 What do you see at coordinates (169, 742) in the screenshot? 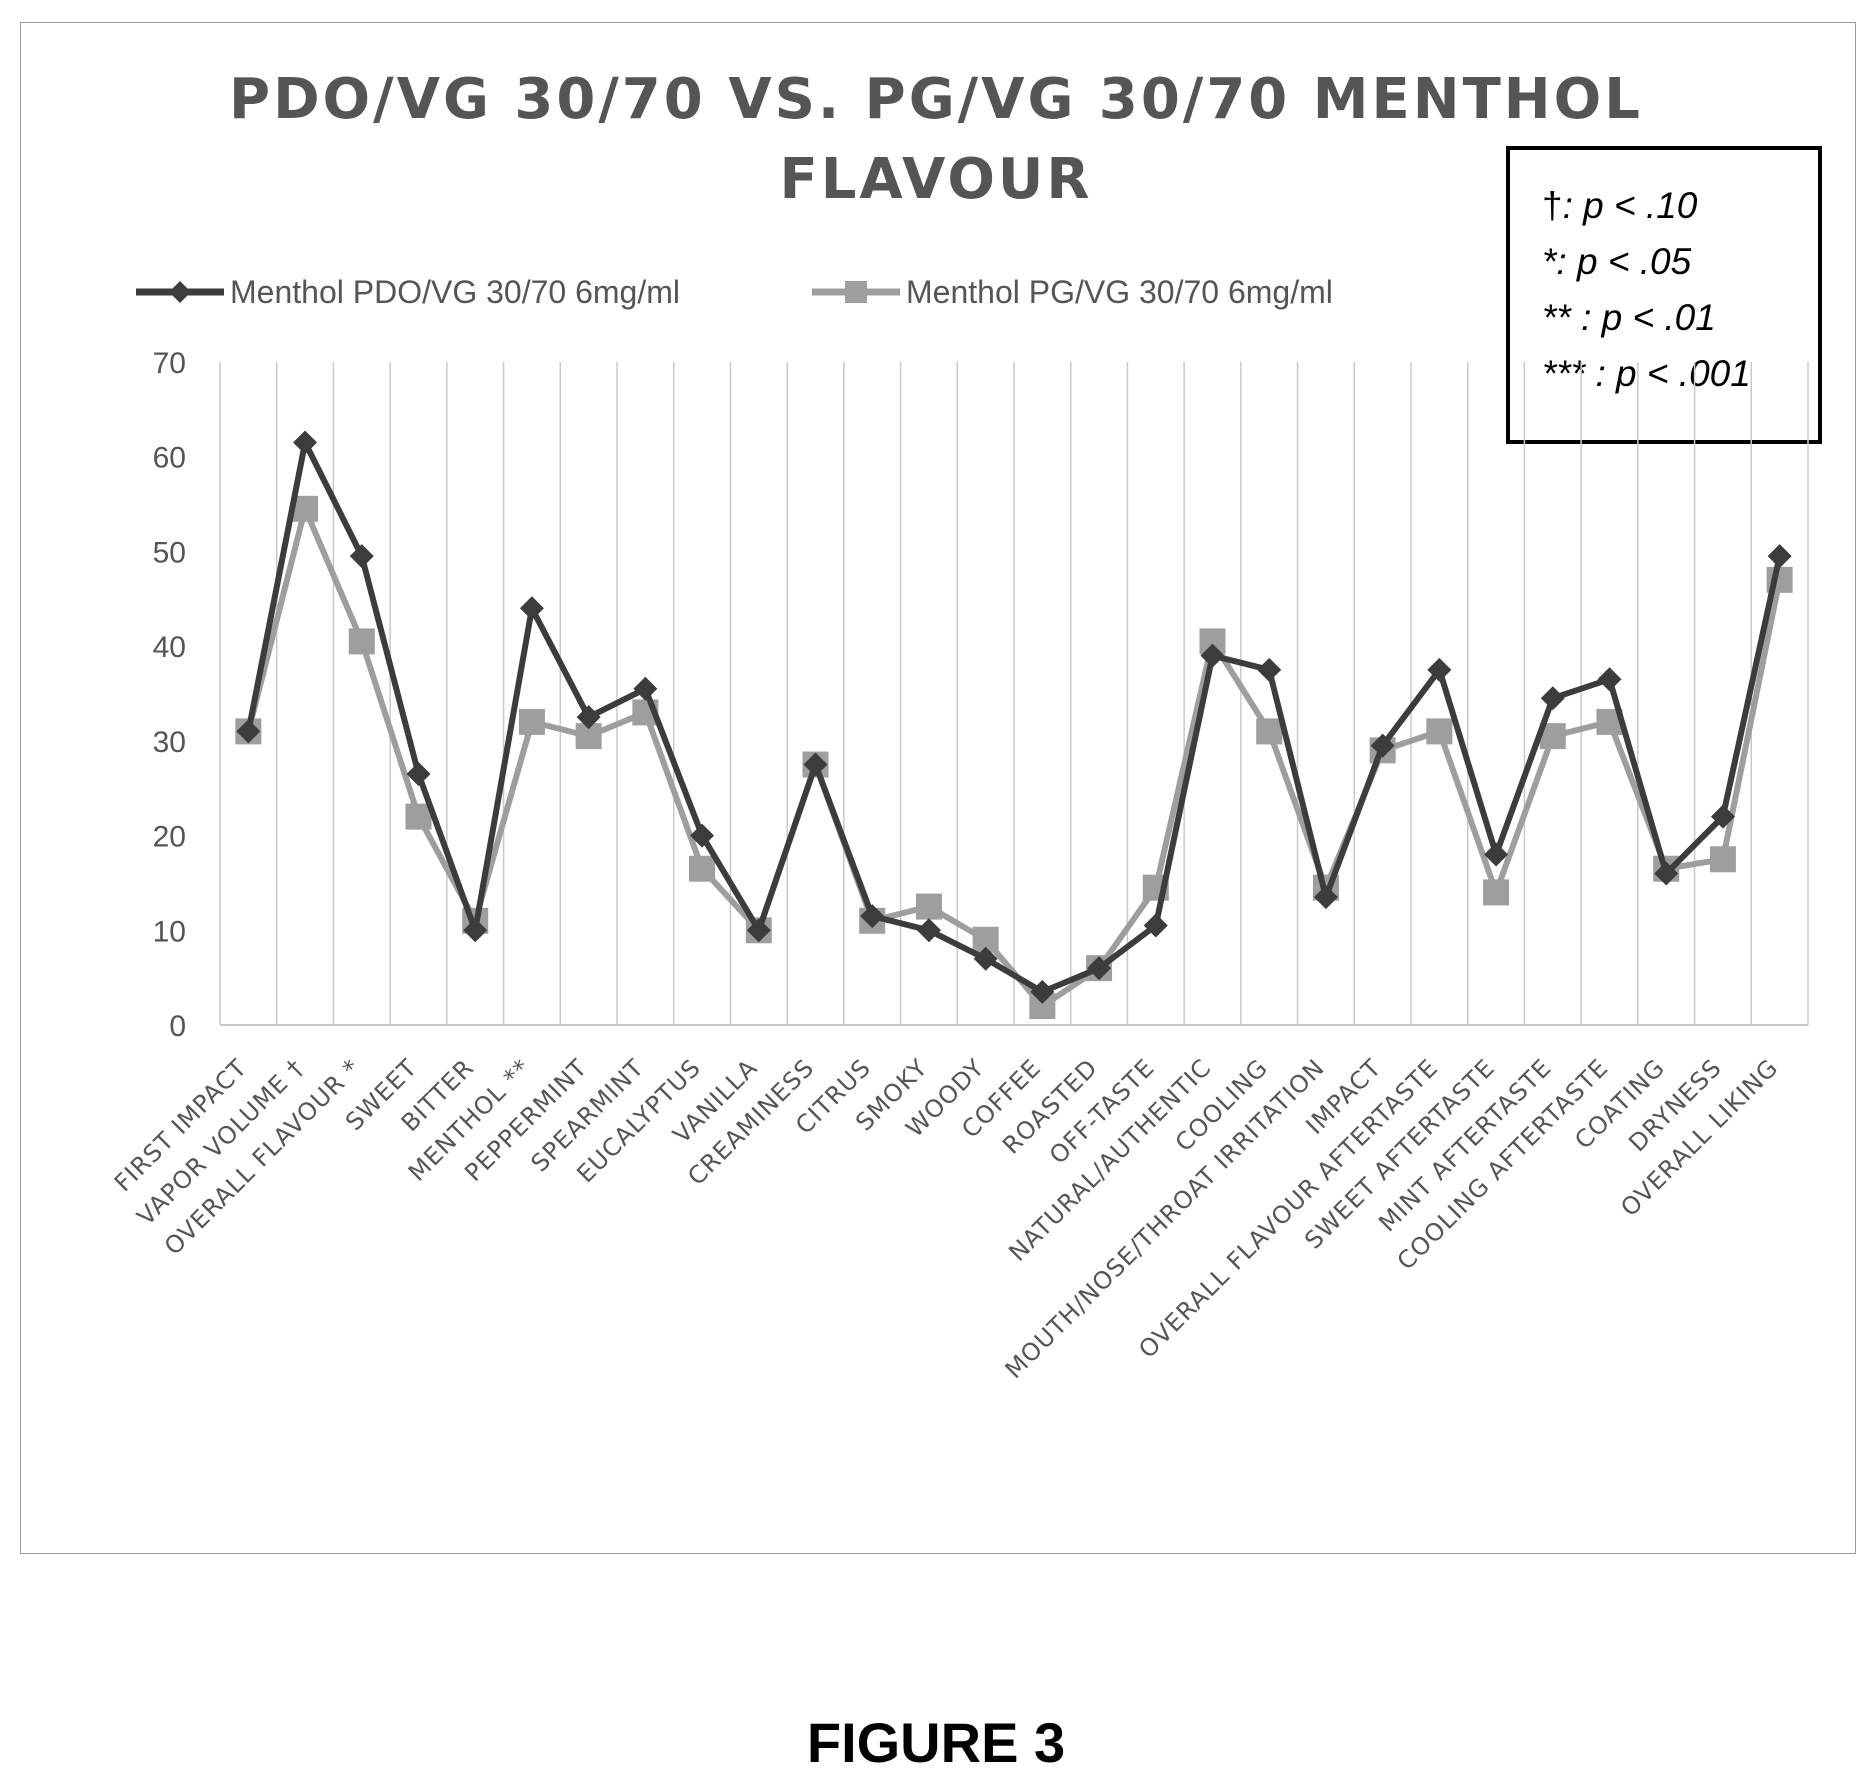
I see `y-tick-label: 30` at bounding box center [169, 742].